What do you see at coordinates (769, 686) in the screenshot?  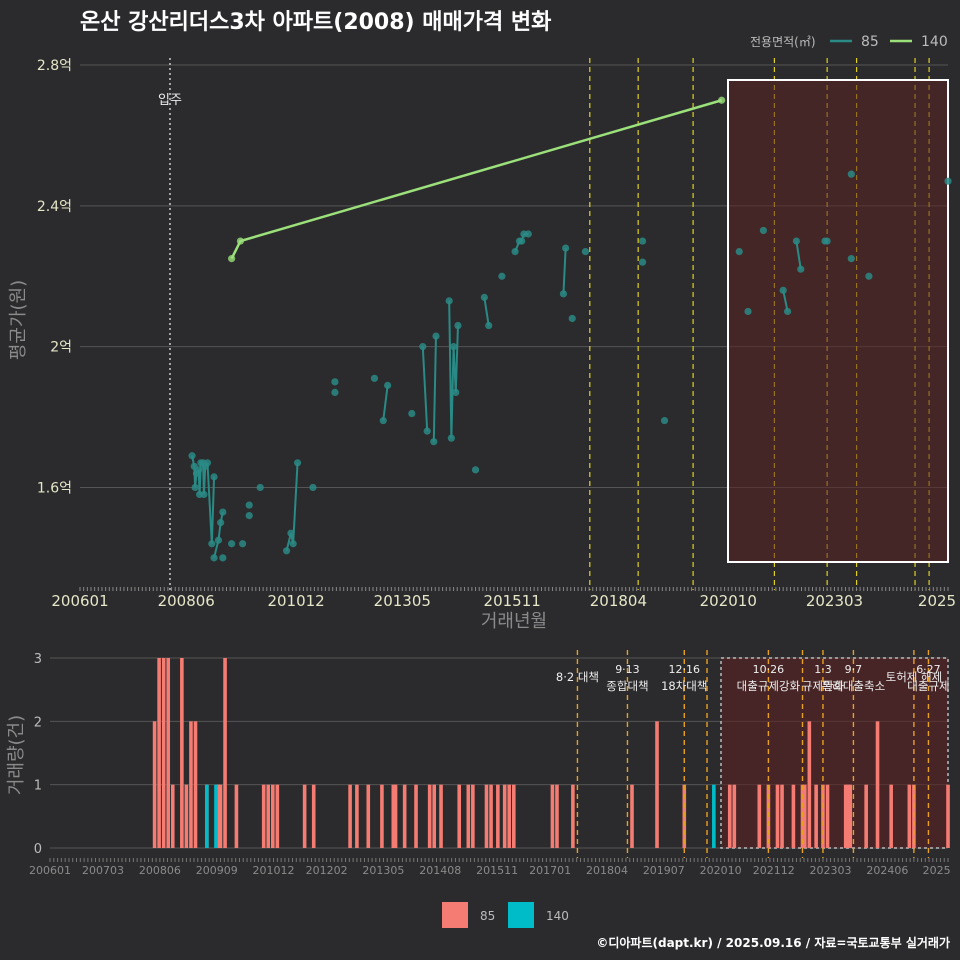 I see `policy-name-label: 대출규제강화` at bounding box center [769, 686].